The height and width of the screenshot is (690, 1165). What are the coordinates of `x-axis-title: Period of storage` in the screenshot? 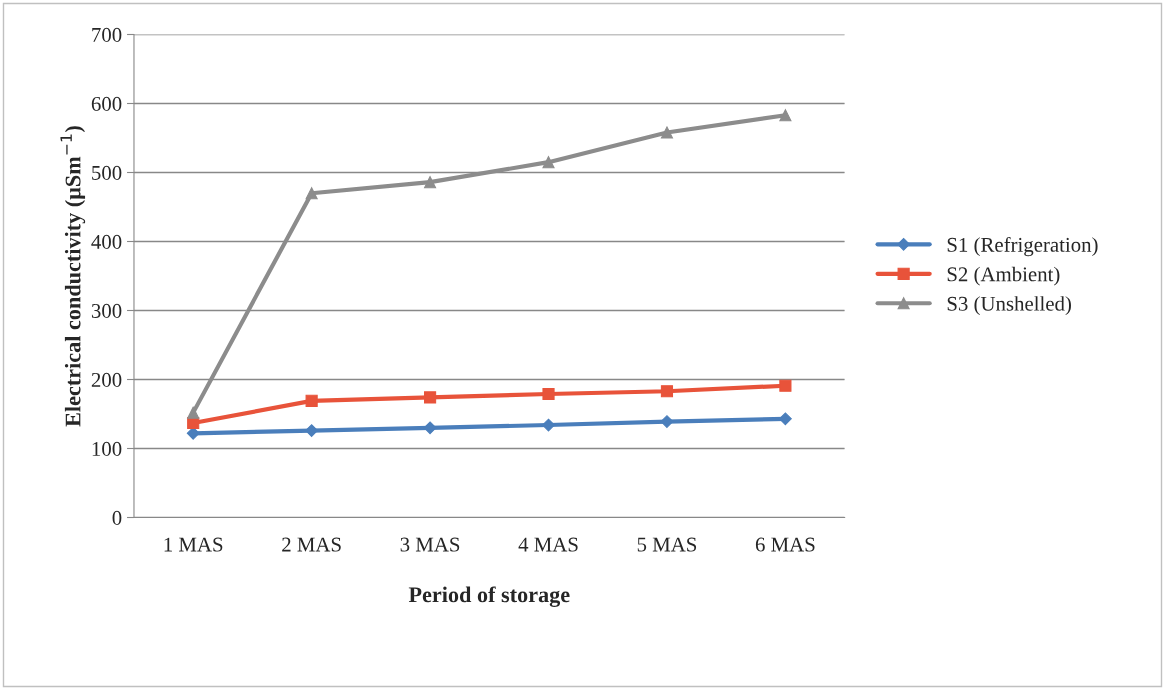 It's located at (489, 596).